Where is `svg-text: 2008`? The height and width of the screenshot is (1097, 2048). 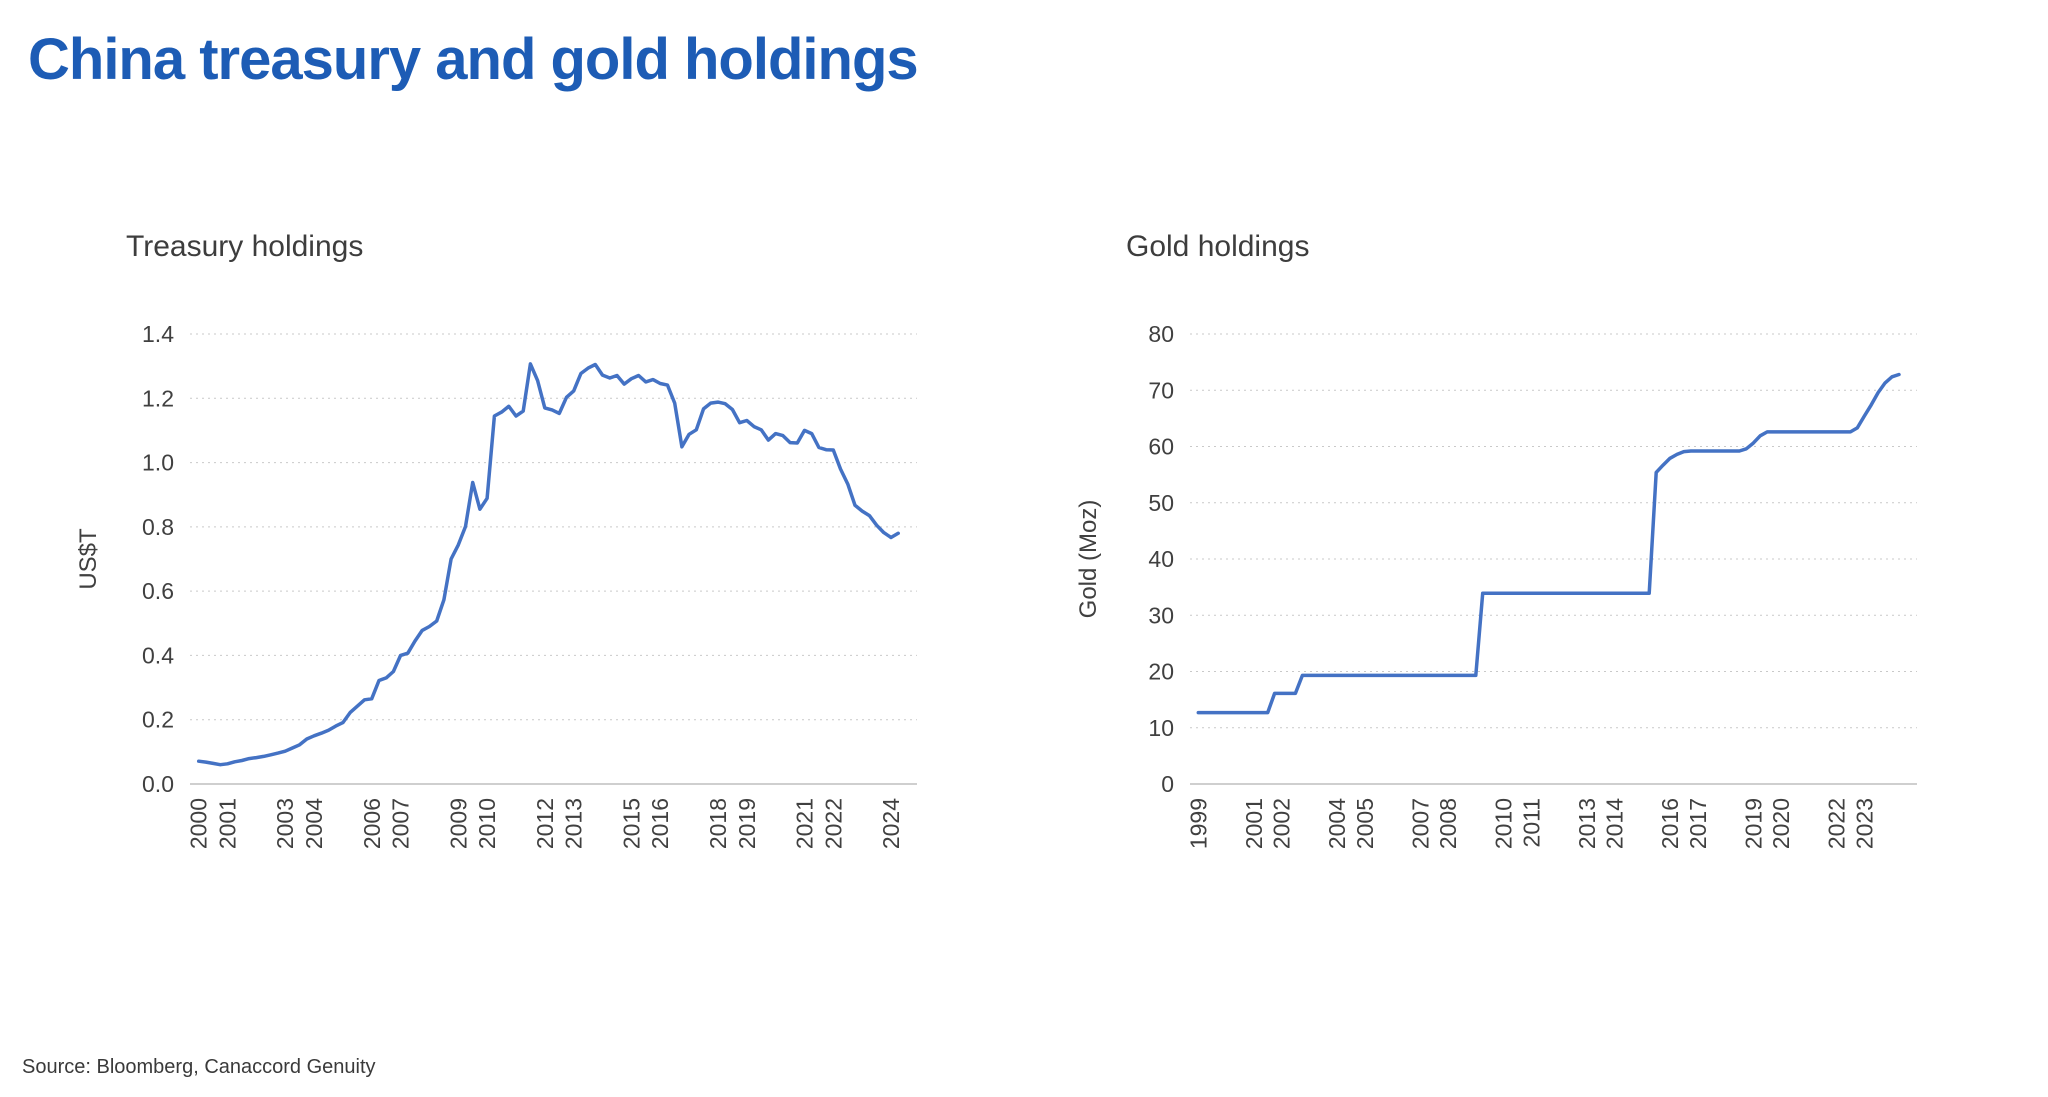
svg-text: 2008 is located at coordinates (1448, 823).